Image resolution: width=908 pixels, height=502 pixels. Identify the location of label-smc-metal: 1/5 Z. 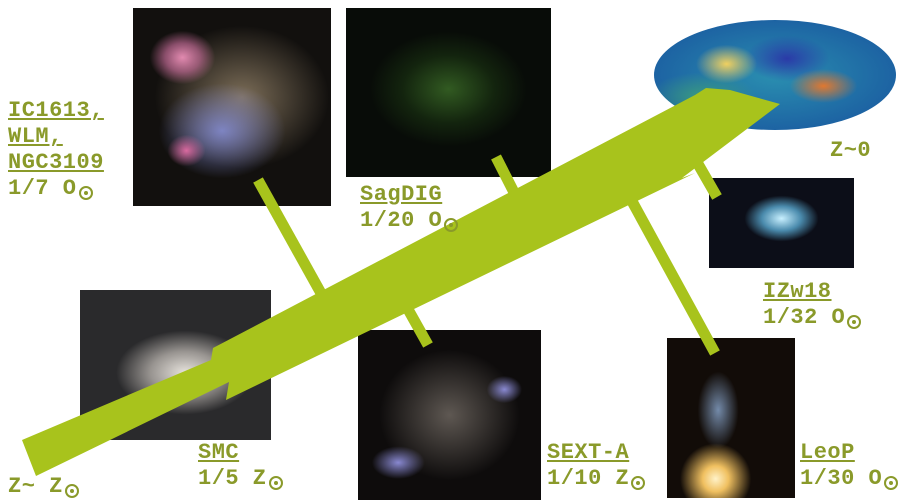
(232, 478).